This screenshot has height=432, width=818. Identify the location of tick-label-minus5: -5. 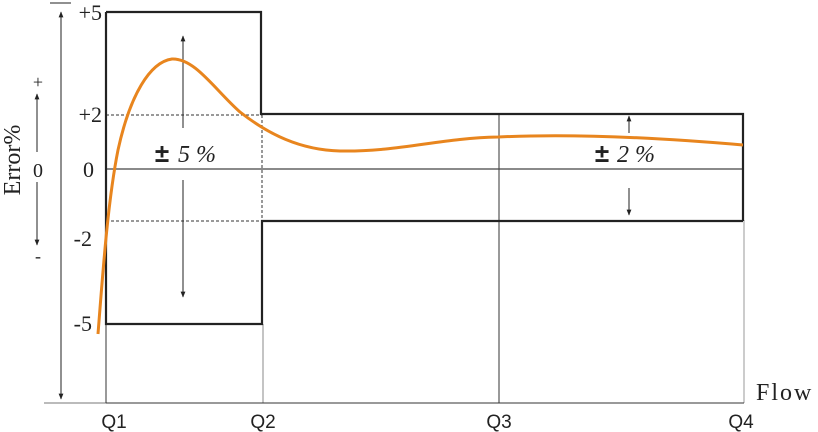
(83, 323).